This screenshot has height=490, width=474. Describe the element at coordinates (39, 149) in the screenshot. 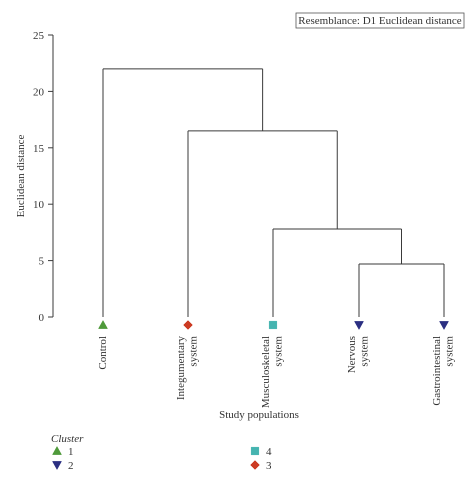

I see `y-tick-label: 15` at that location.